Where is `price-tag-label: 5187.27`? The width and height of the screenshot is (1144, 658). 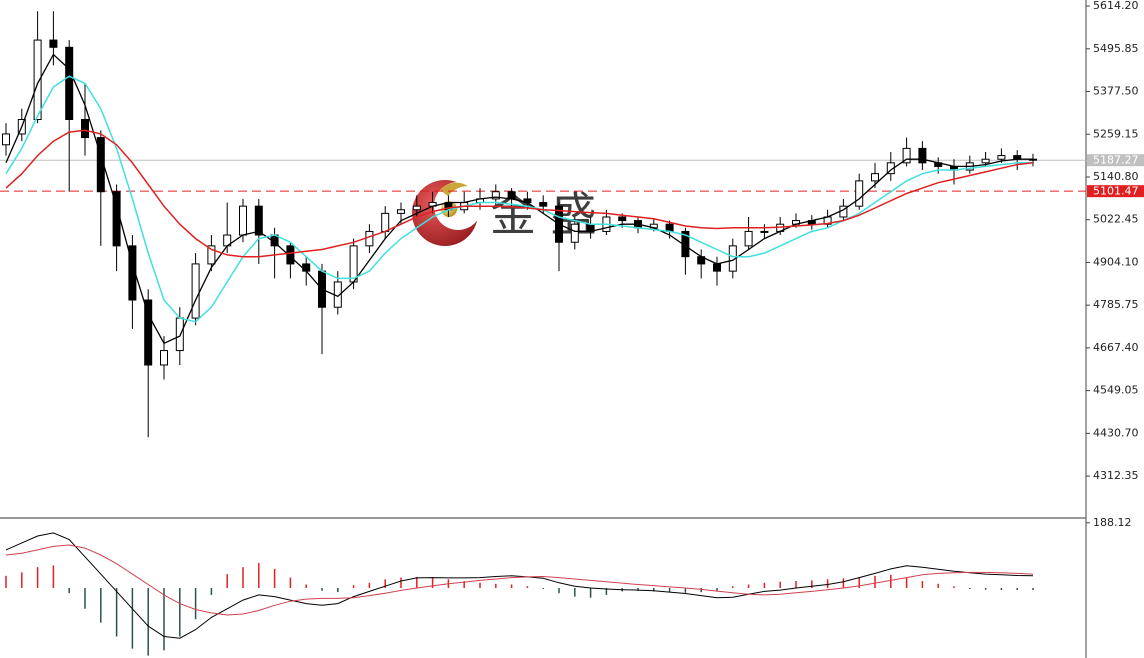
price-tag-label: 5187.27 is located at coordinates (1116, 160).